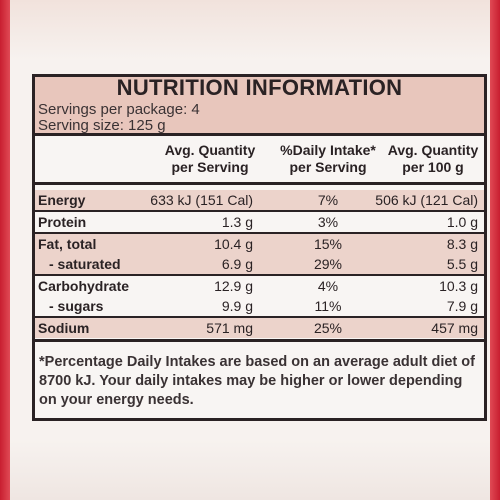  I want to click on nutrient-name: - sugars, so click(76, 306).